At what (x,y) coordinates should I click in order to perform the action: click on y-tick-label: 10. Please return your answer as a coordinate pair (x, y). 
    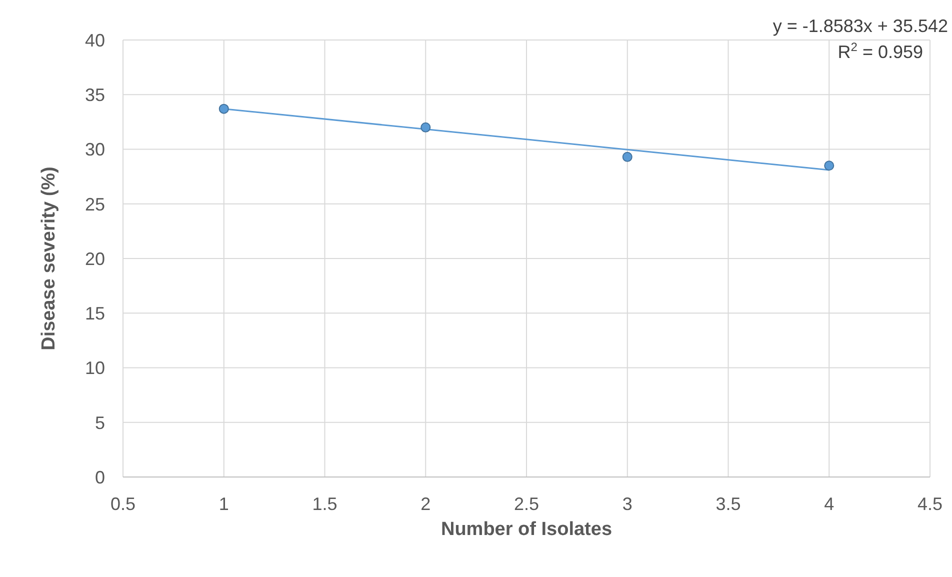
    Looking at the image, I should click on (94, 368).